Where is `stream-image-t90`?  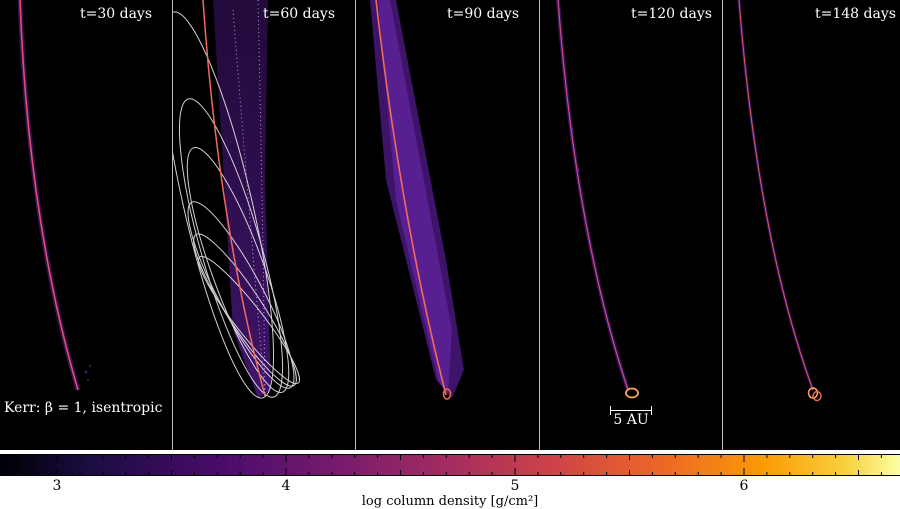
stream-image-t90 is located at coordinates (417, 200).